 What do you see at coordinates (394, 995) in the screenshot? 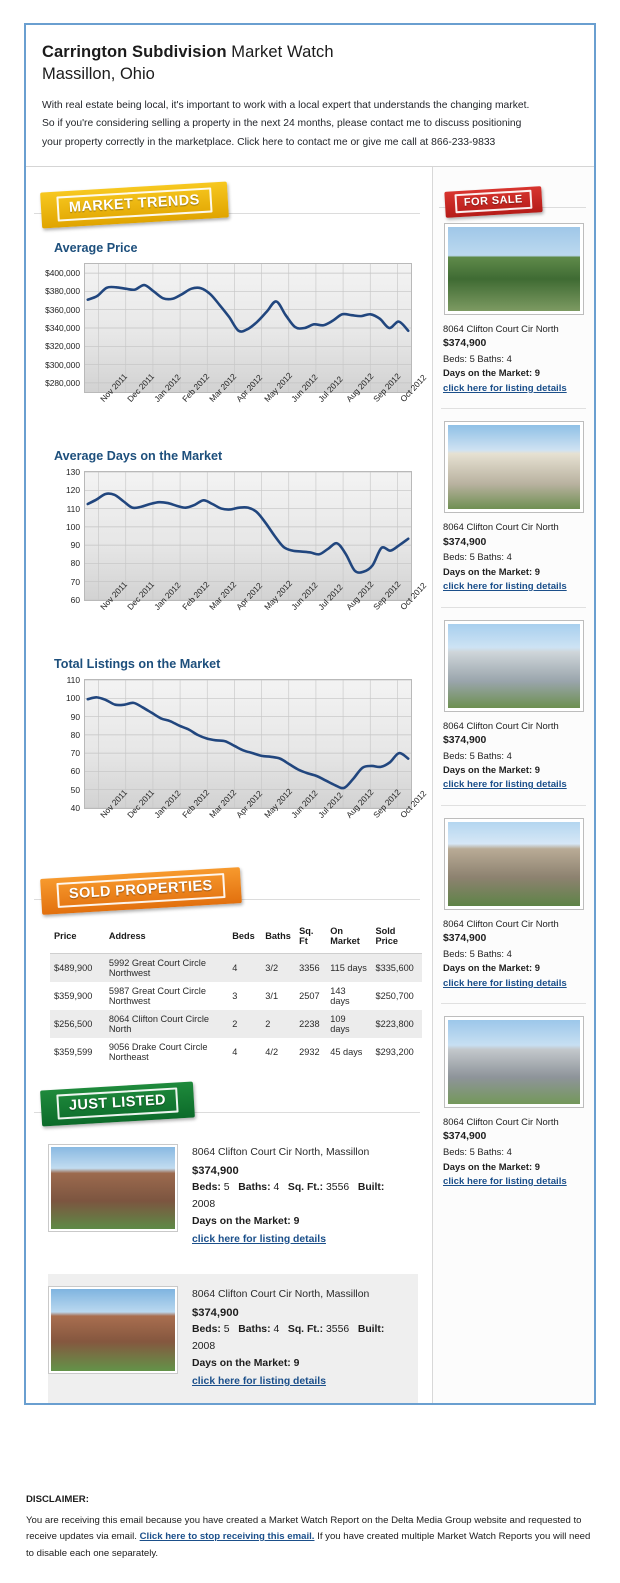
I see `cell-sold-price: $250,700` at bounding box center [394, 995].